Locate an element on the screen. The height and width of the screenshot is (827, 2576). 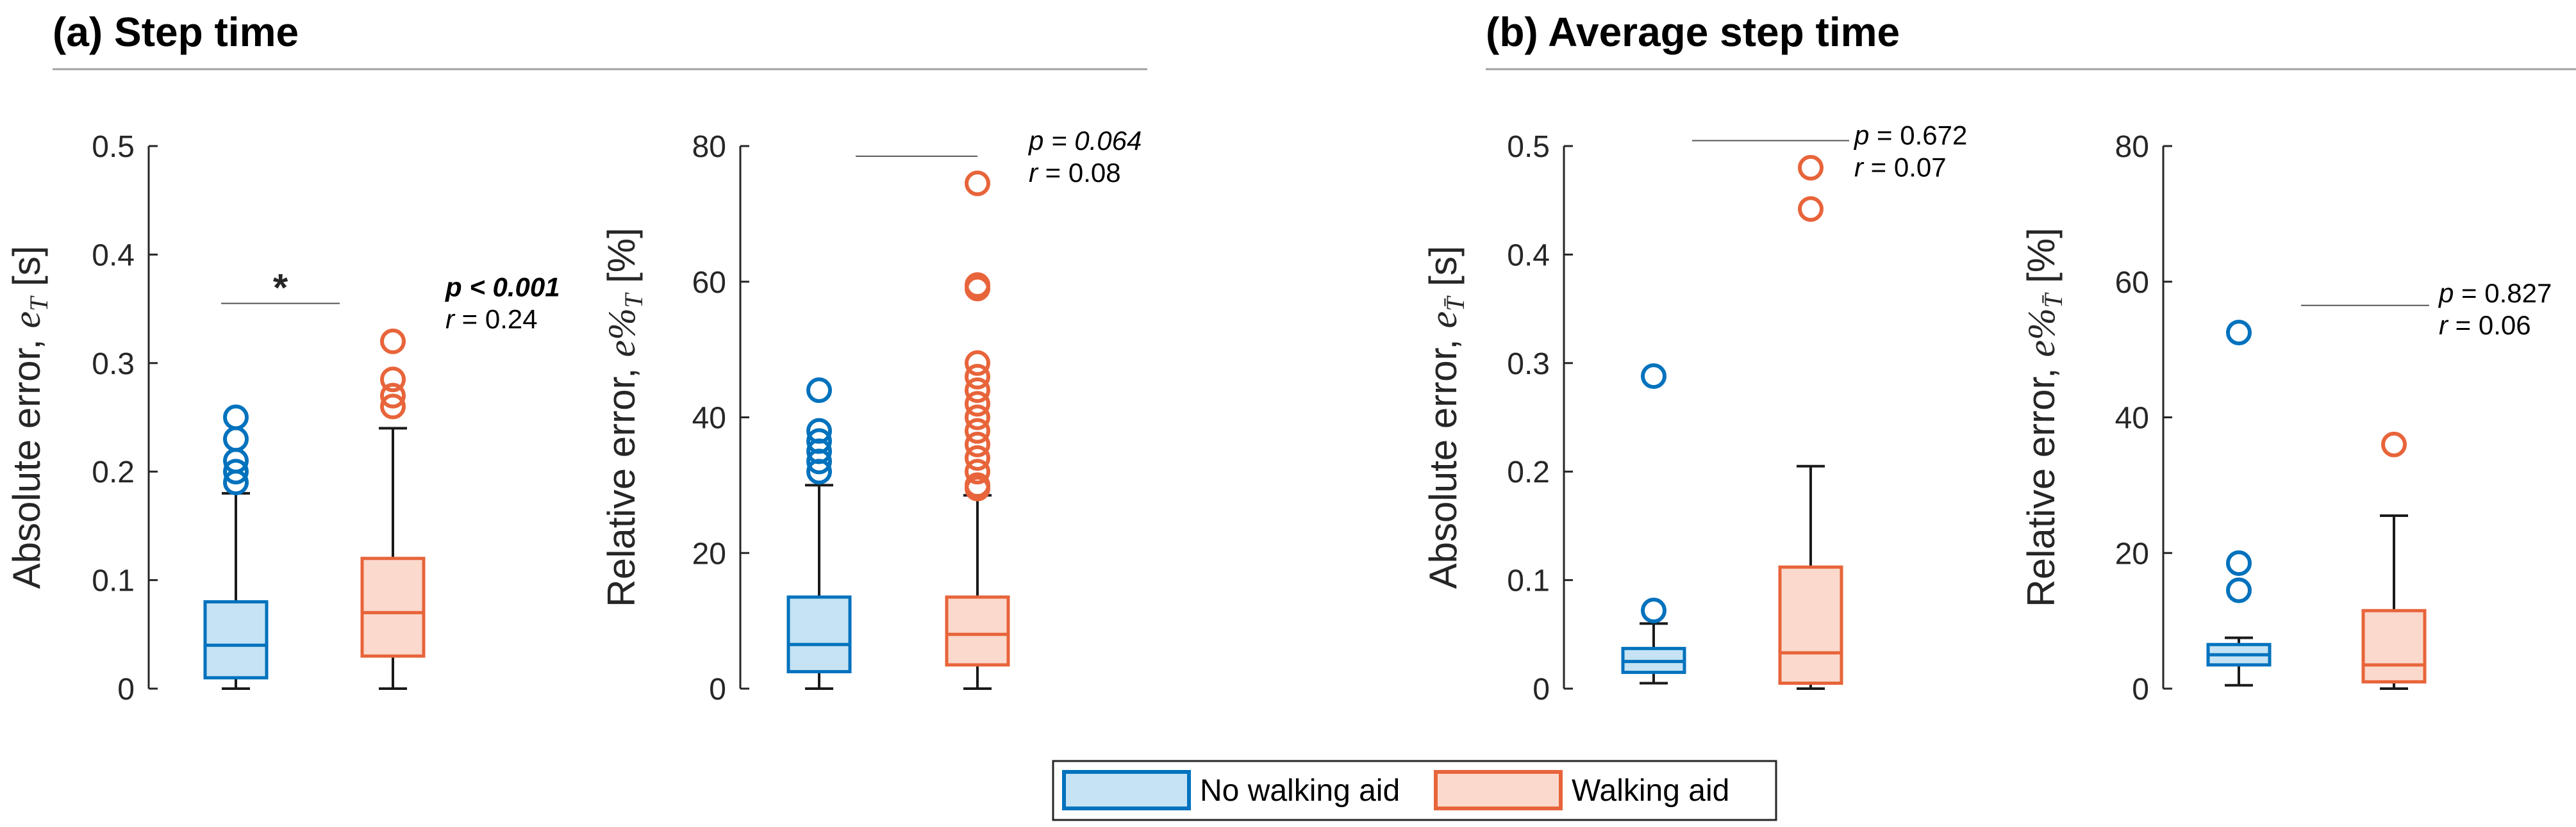
legend-label-walking-aid: Walking aid is located at coordinates (1650, 791).